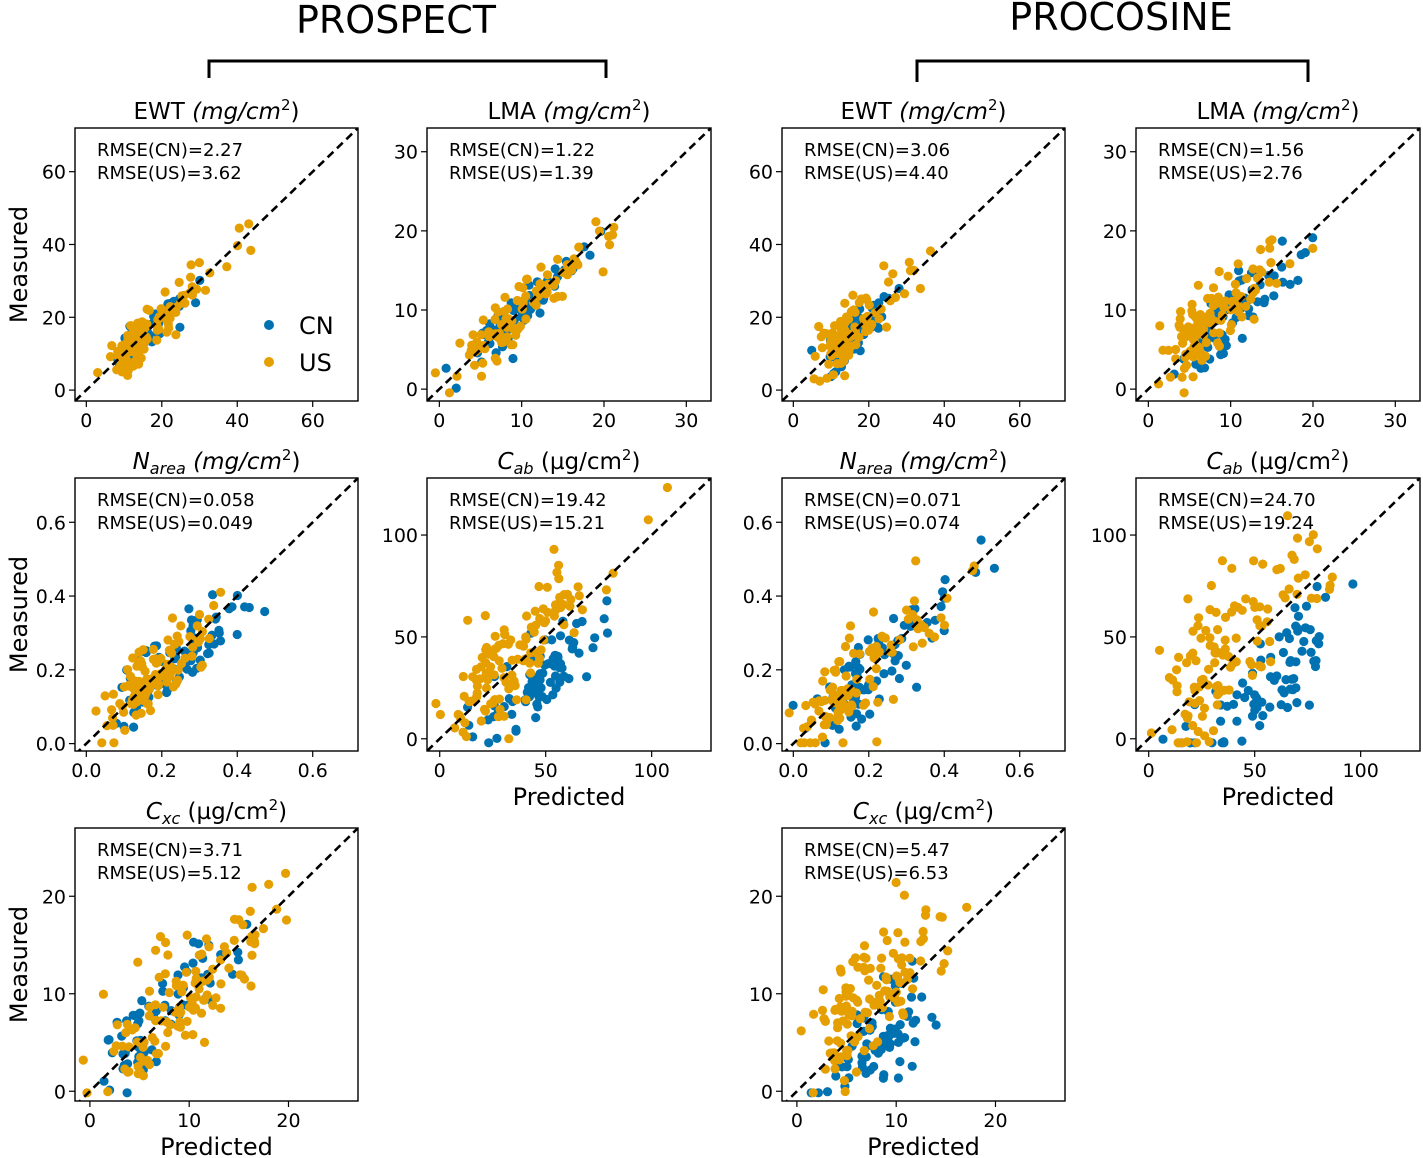  Describe the element at coordinates (406, 153) in the screenshot. I see `y-tick-label: 30` at that location.